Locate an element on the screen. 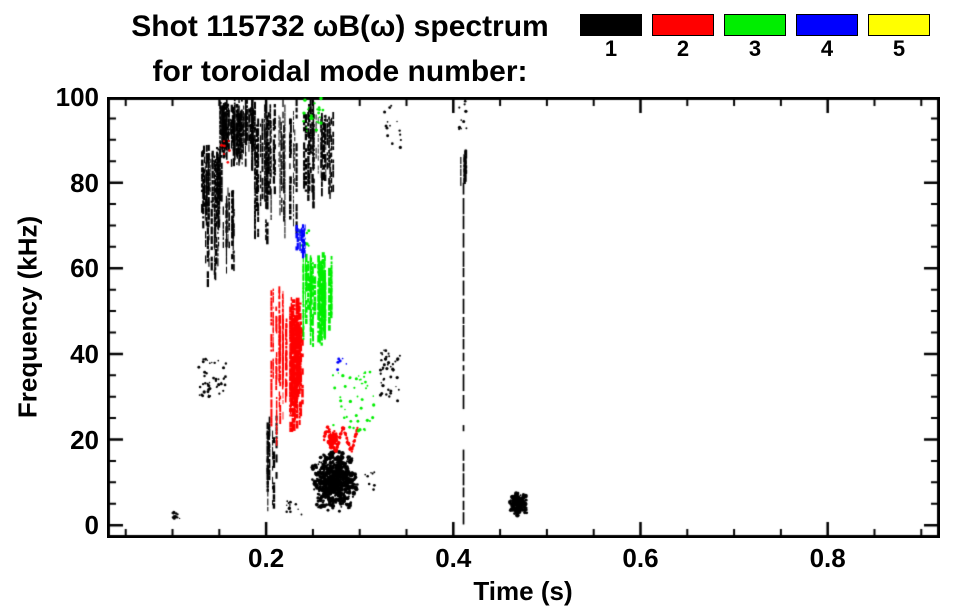 This screenshot has height=615, width=963. legend-item-4: 4 is located at coordinates (827, 37).